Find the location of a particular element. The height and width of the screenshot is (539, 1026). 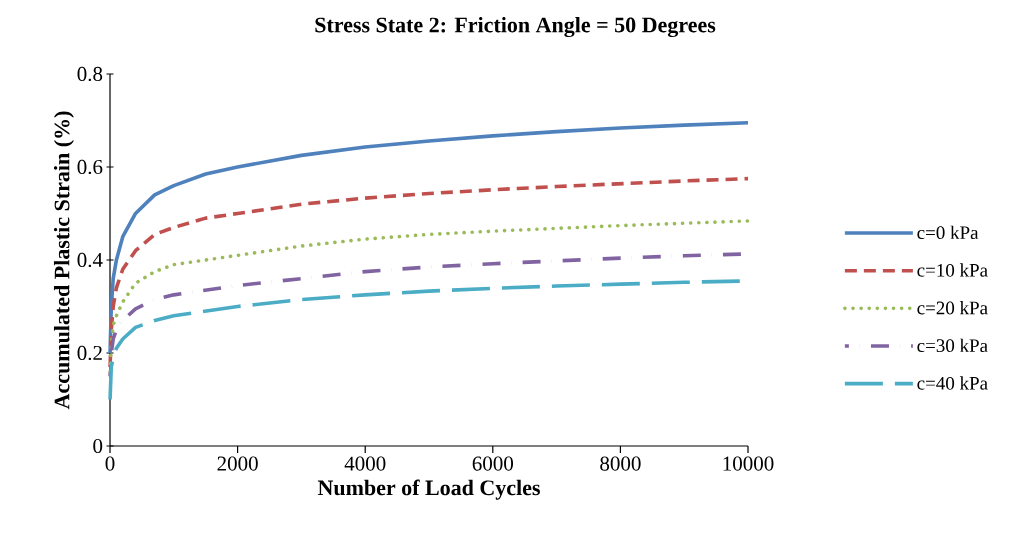

y-tick-label: 0.4 is located at coordinates (90, 260).